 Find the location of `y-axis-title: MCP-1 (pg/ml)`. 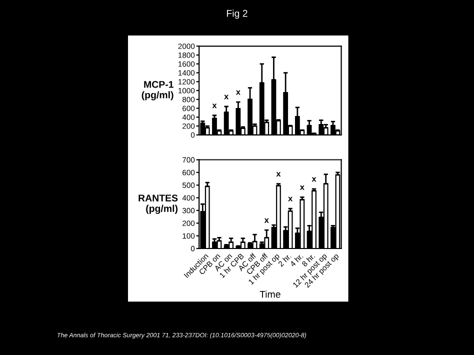

y-axis-title: MCP-1 (pg/ml) is located at coordinates (158, 90).